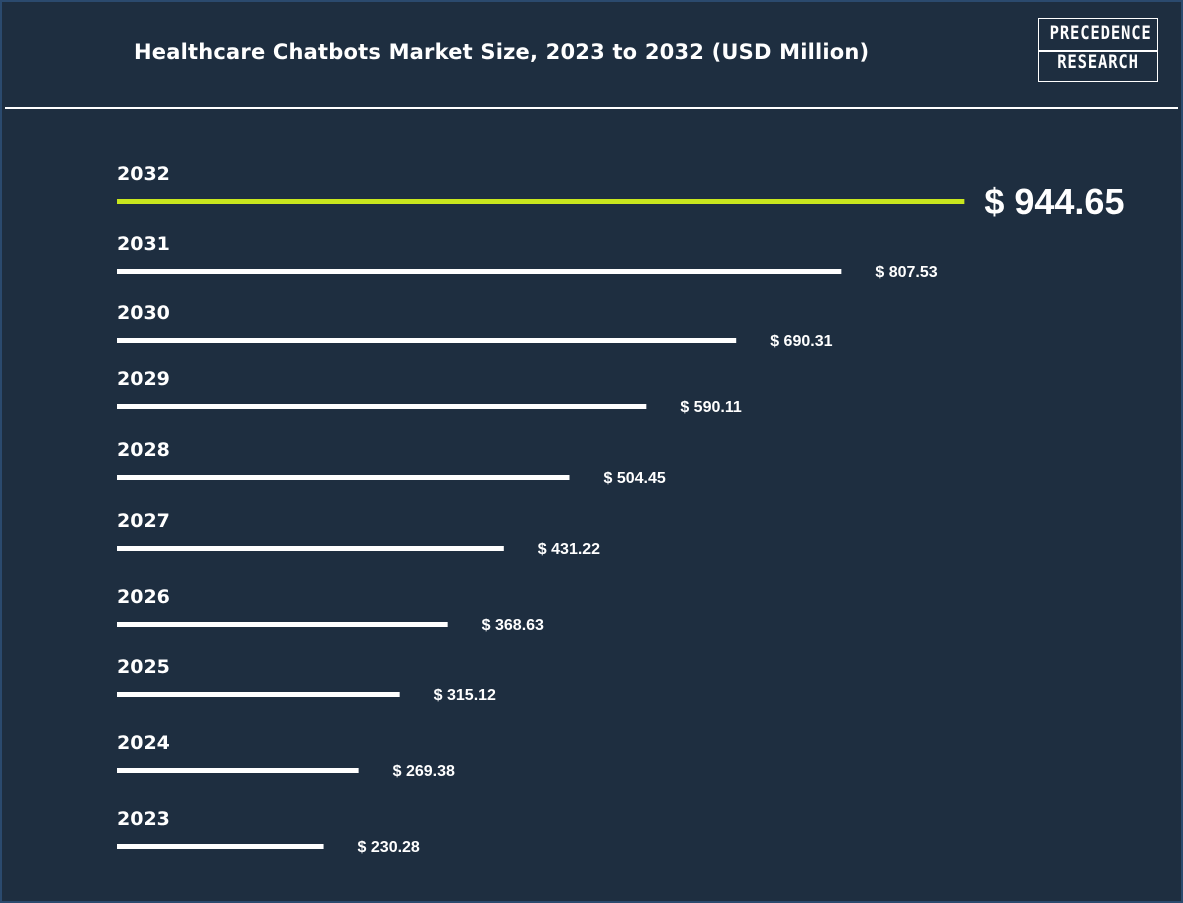  What do you see at coordinates (143, 313) in the screenshot?
I see `year-label: 2030` at bounding box center [143, 313].